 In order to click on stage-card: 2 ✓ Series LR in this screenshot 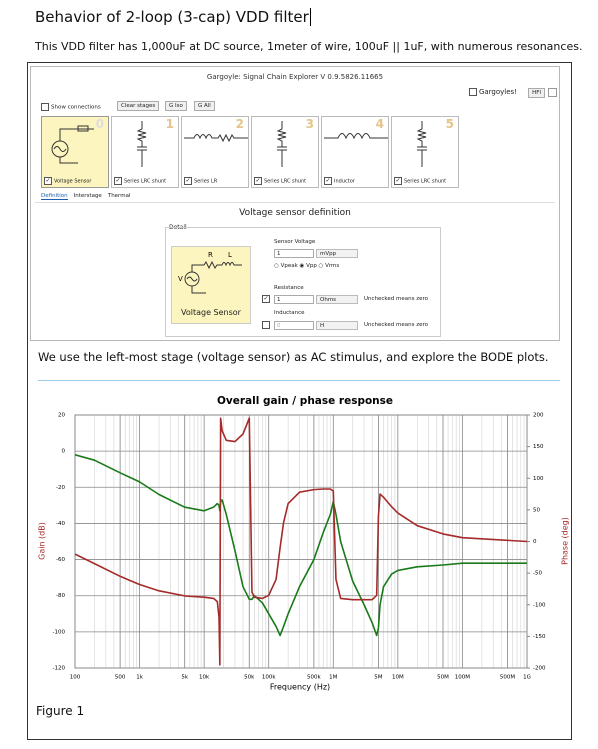, I will do `click(215, 152)`.